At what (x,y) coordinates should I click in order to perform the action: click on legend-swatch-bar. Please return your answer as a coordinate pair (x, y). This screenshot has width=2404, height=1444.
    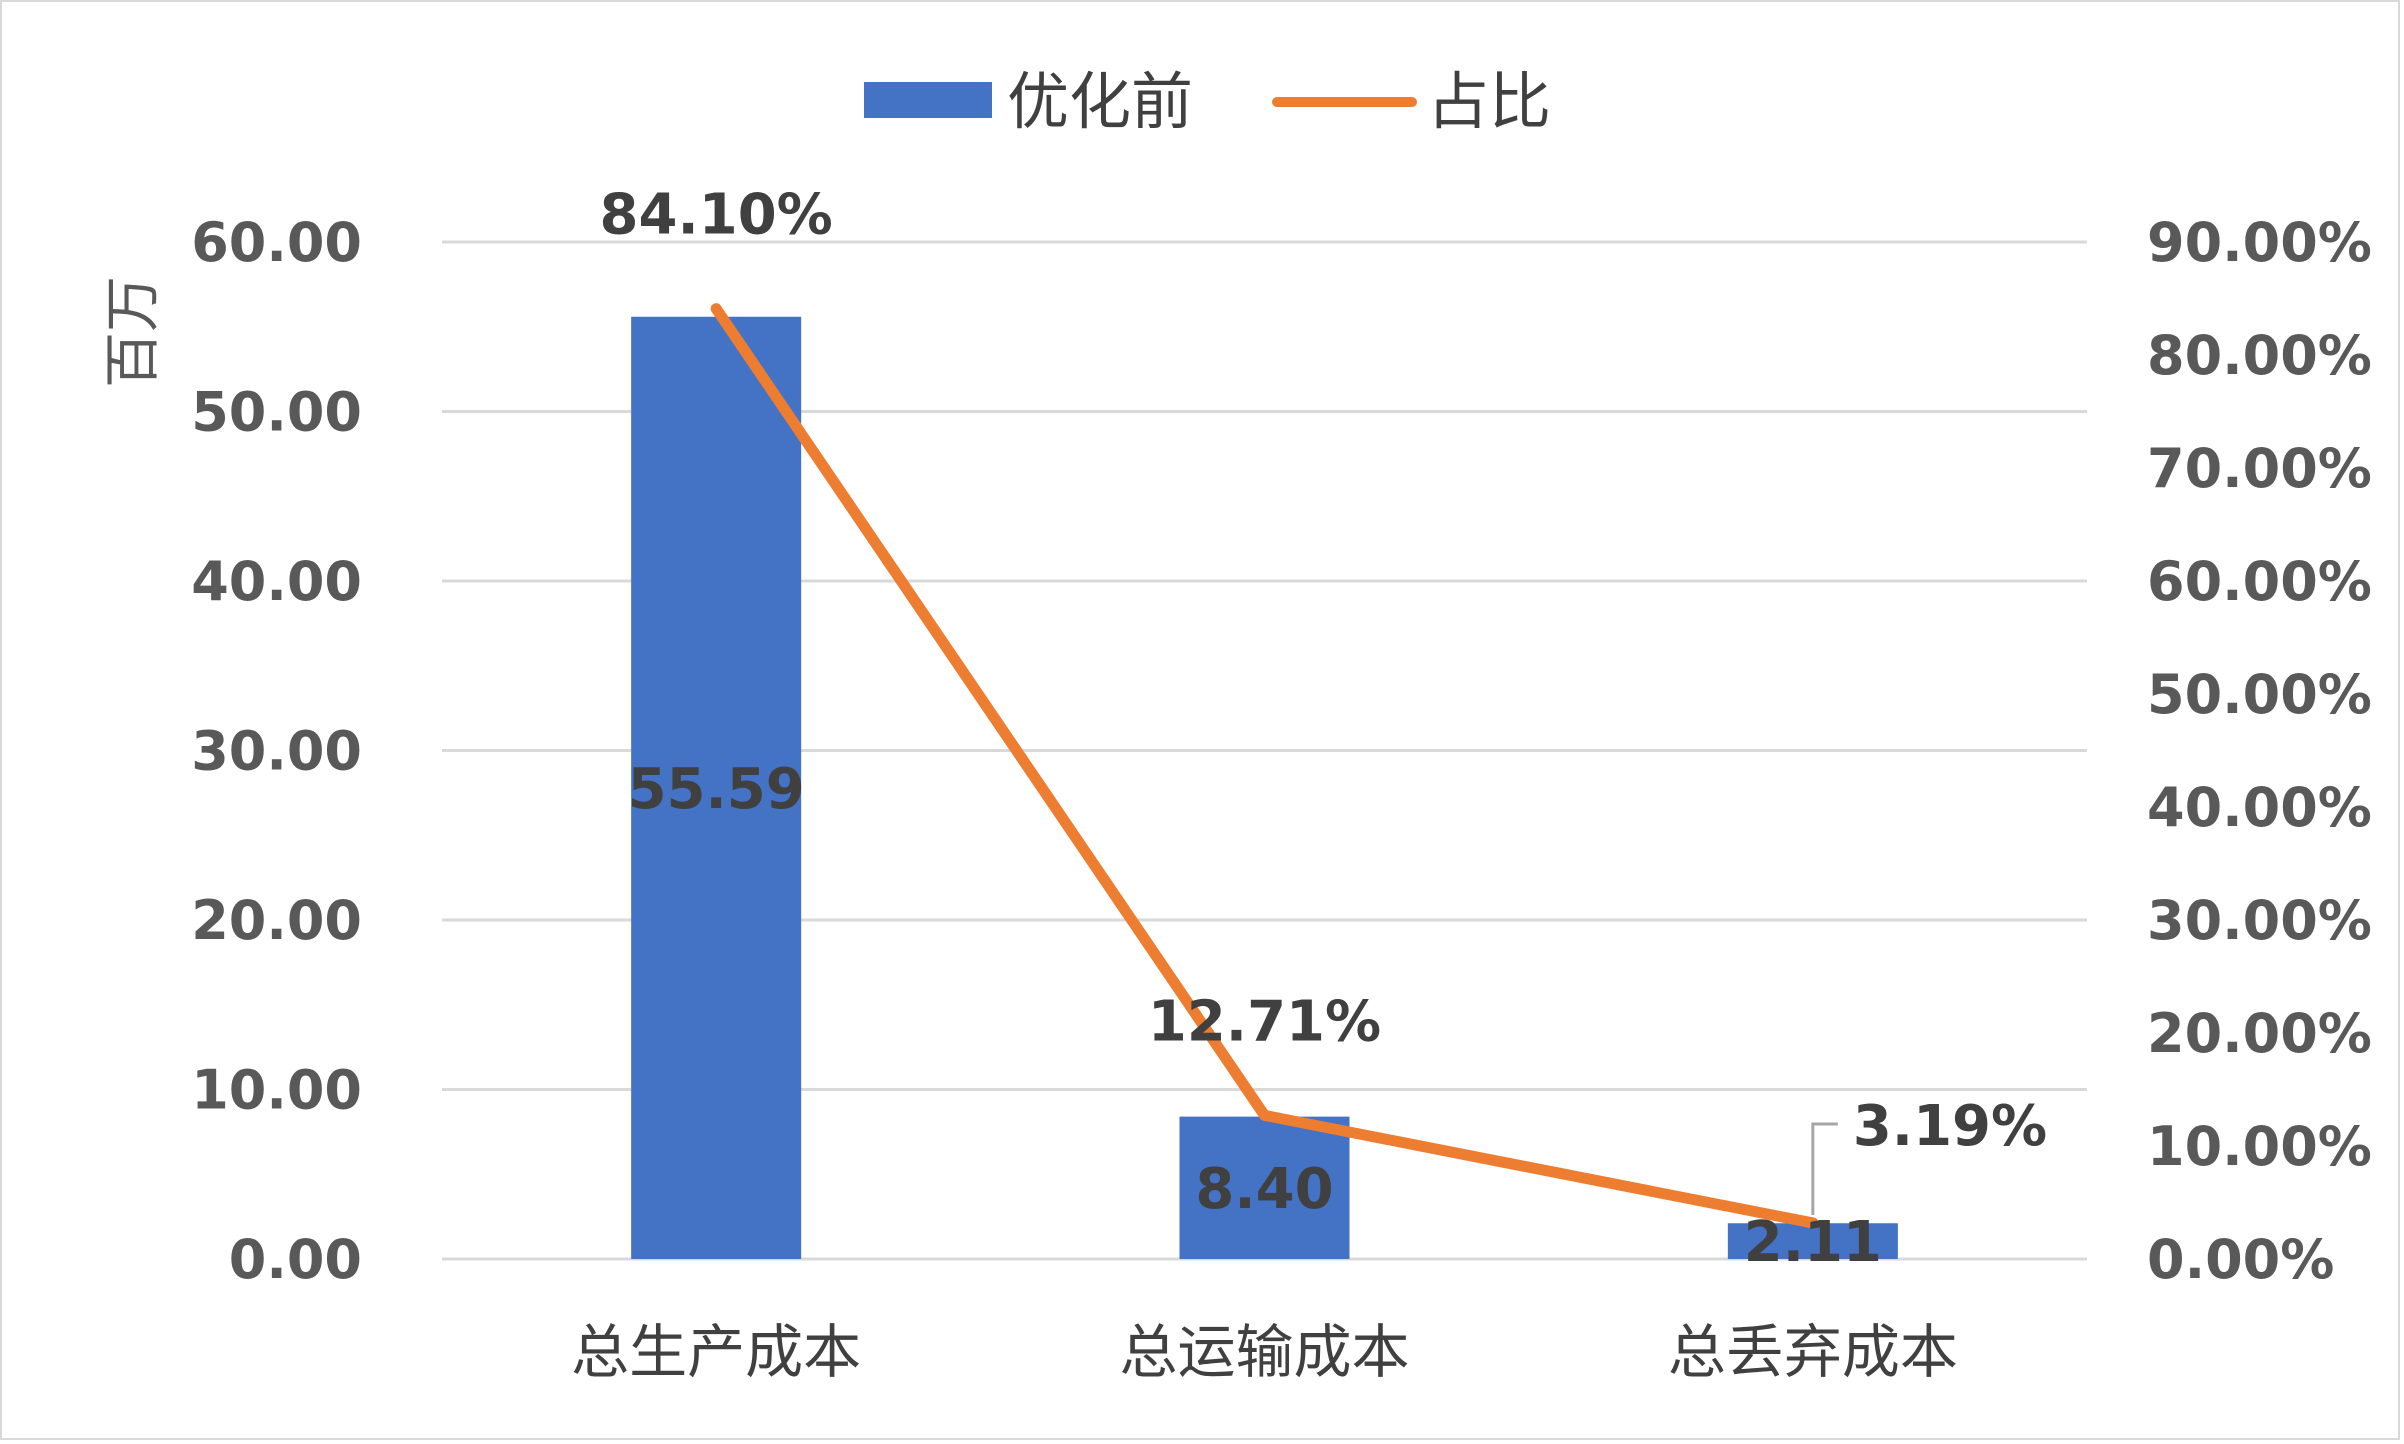
    Looking at the image, I should click on (928, 100).